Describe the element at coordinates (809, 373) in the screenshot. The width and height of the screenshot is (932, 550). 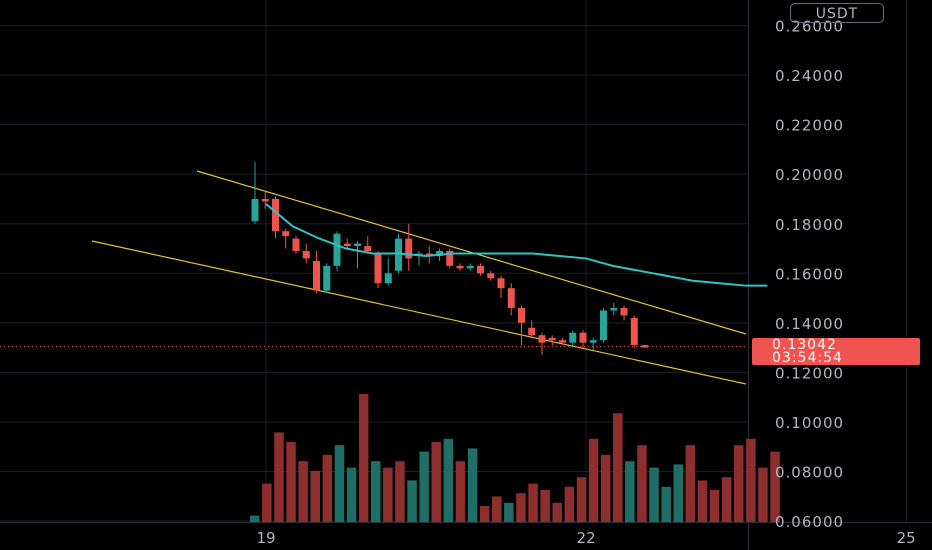
I see `y-tick-label: 0.12000` at that location.